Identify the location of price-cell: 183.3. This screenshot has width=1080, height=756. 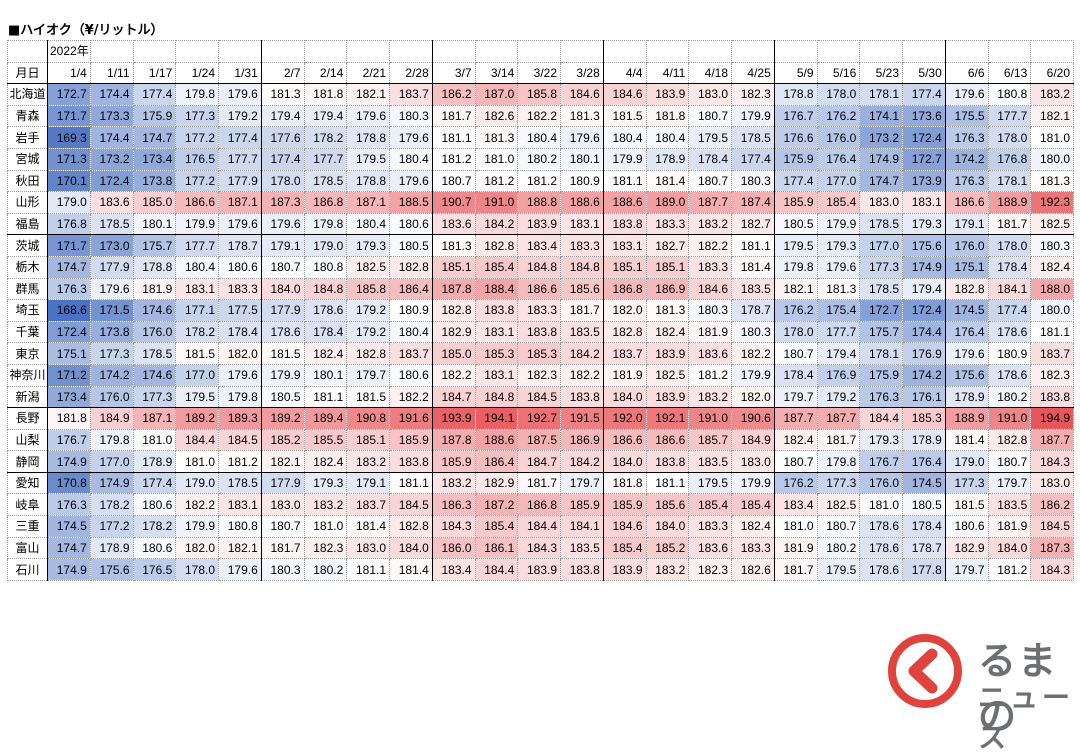
(753, 548).